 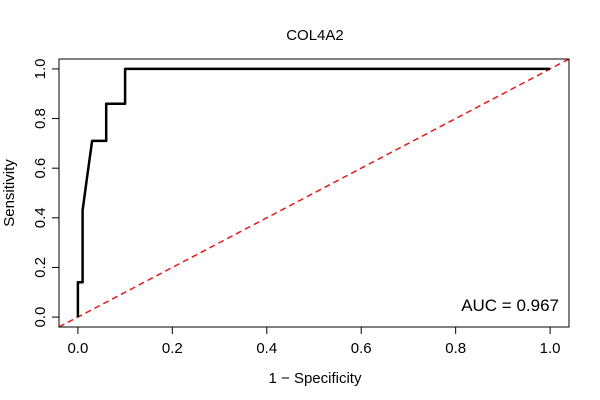 What do you see at coordinates (46, 193) in the screenshot?
I see `y-axis: 0.0 0.2 0.4 0.6 0.8 1.0` at bounding box center [46, 193].